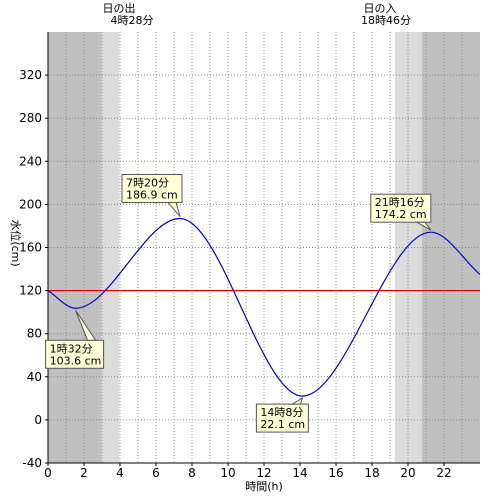 The image size is (496, 496). I want to click on callout-value: 22.1 cm, so click(282, 424).